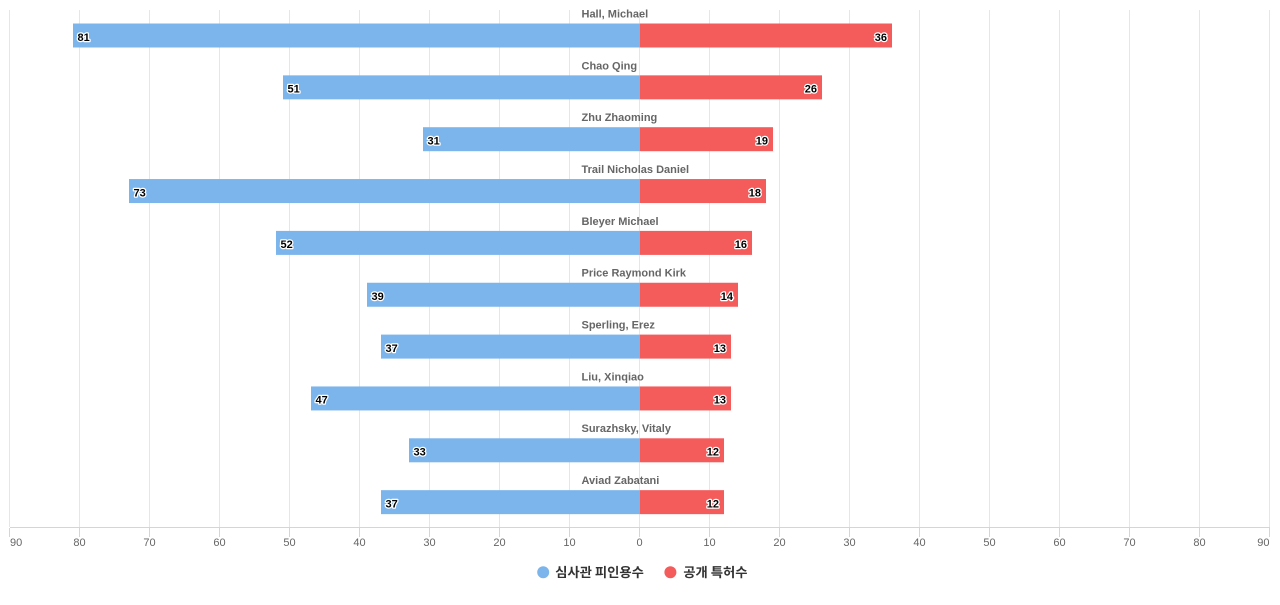 The height and width of the screenshot is (605, 1280). I want to click on svg-text: 36, so click(881, 38).